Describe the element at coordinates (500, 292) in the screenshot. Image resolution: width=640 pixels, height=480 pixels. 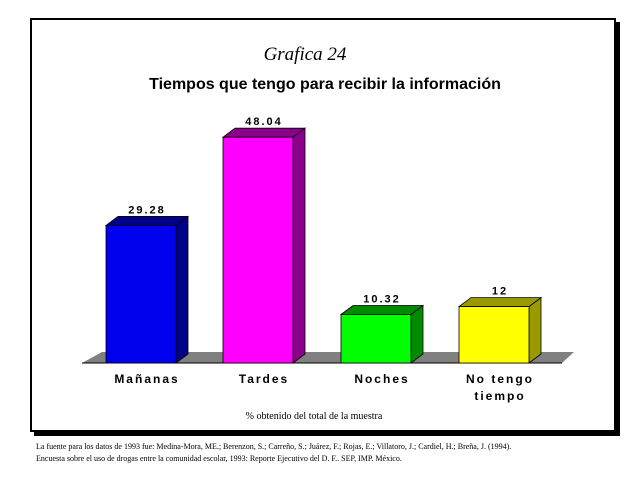
I see `data-label: 12` at that location.